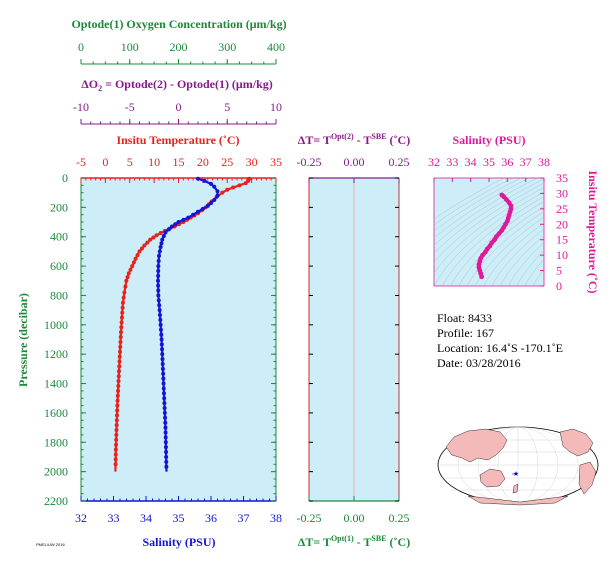 This screenshot has height=564, width=616. I want to click on delta-t-axes: -0.25 -0.25 0.00 0.00 0.25 0.25, so click(353, 340).